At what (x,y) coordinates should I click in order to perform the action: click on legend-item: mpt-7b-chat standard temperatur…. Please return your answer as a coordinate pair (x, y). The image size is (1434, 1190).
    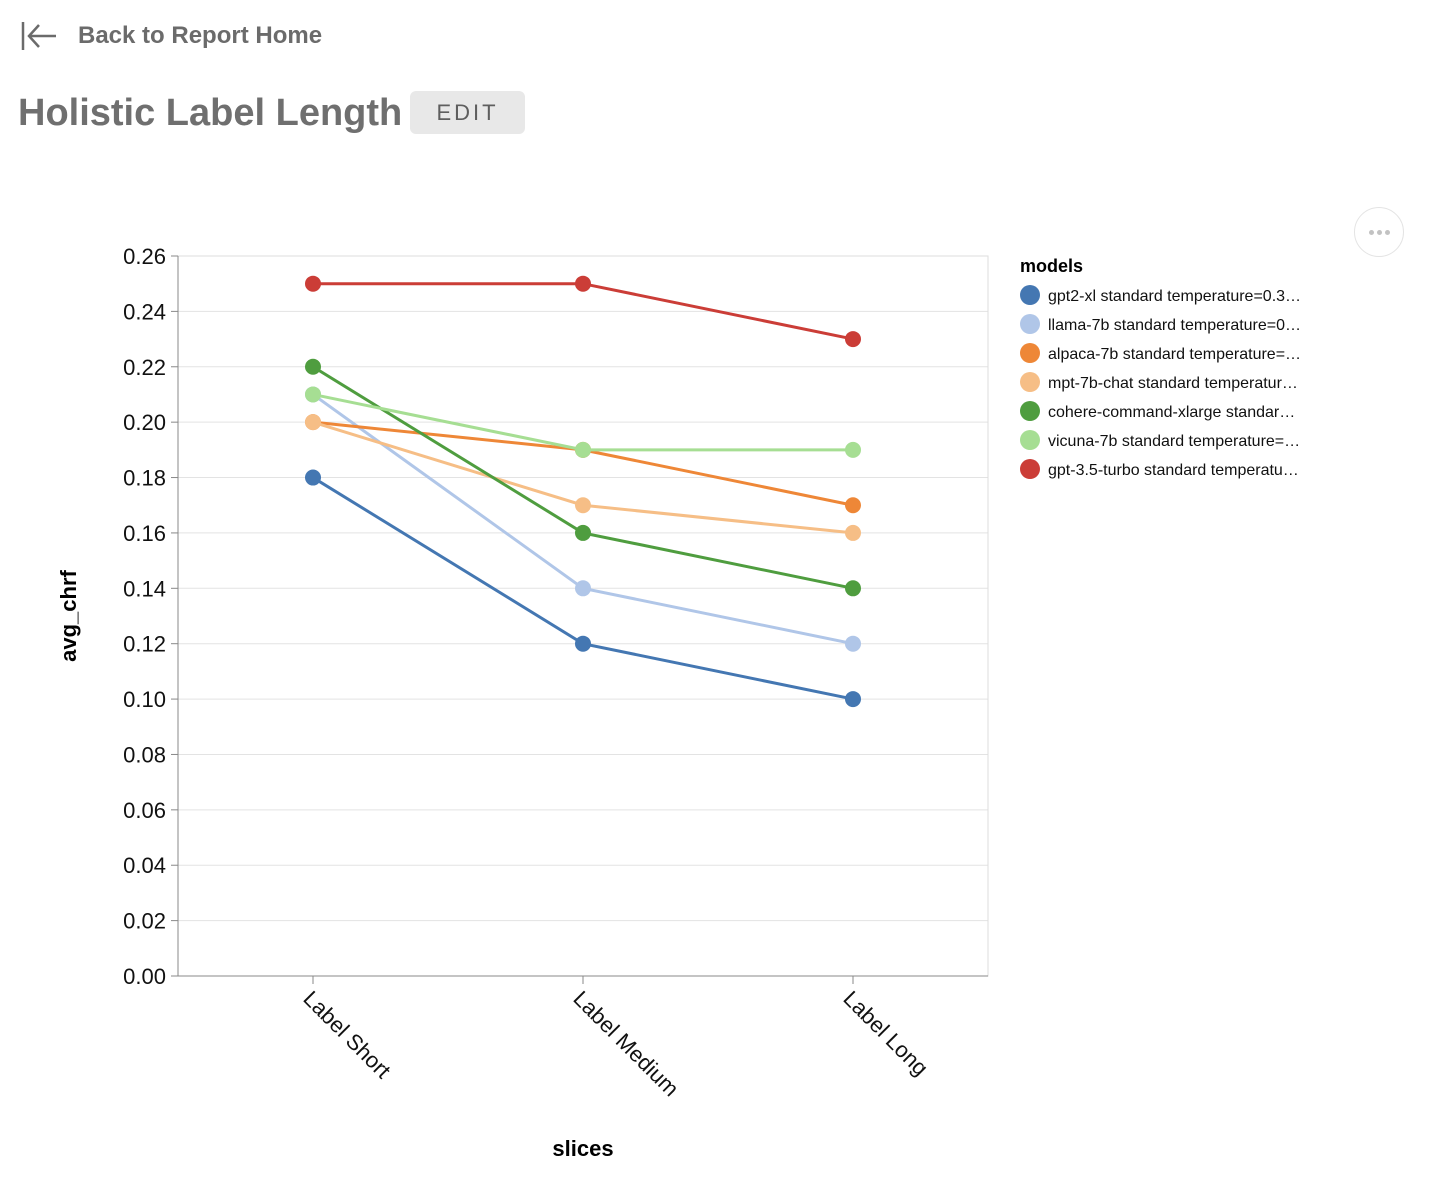
    Looking at the image, I should click on (1159, 382).